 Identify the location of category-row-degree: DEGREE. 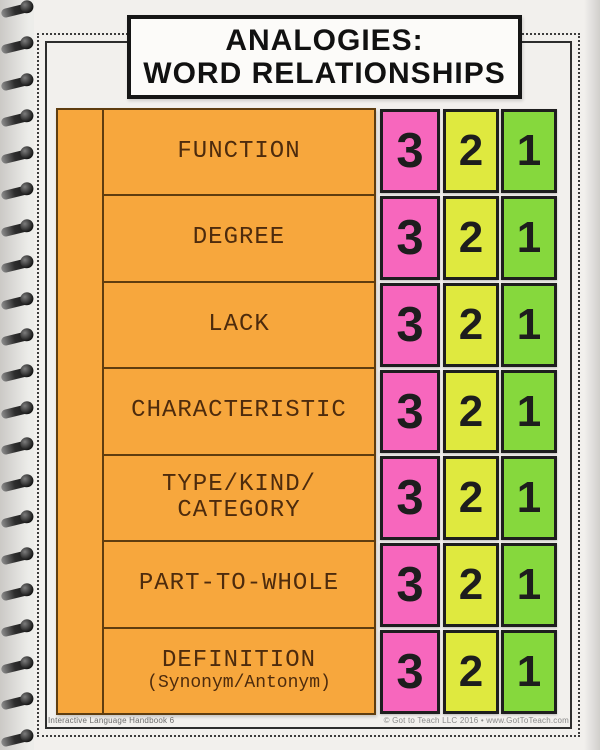
(239, 237).